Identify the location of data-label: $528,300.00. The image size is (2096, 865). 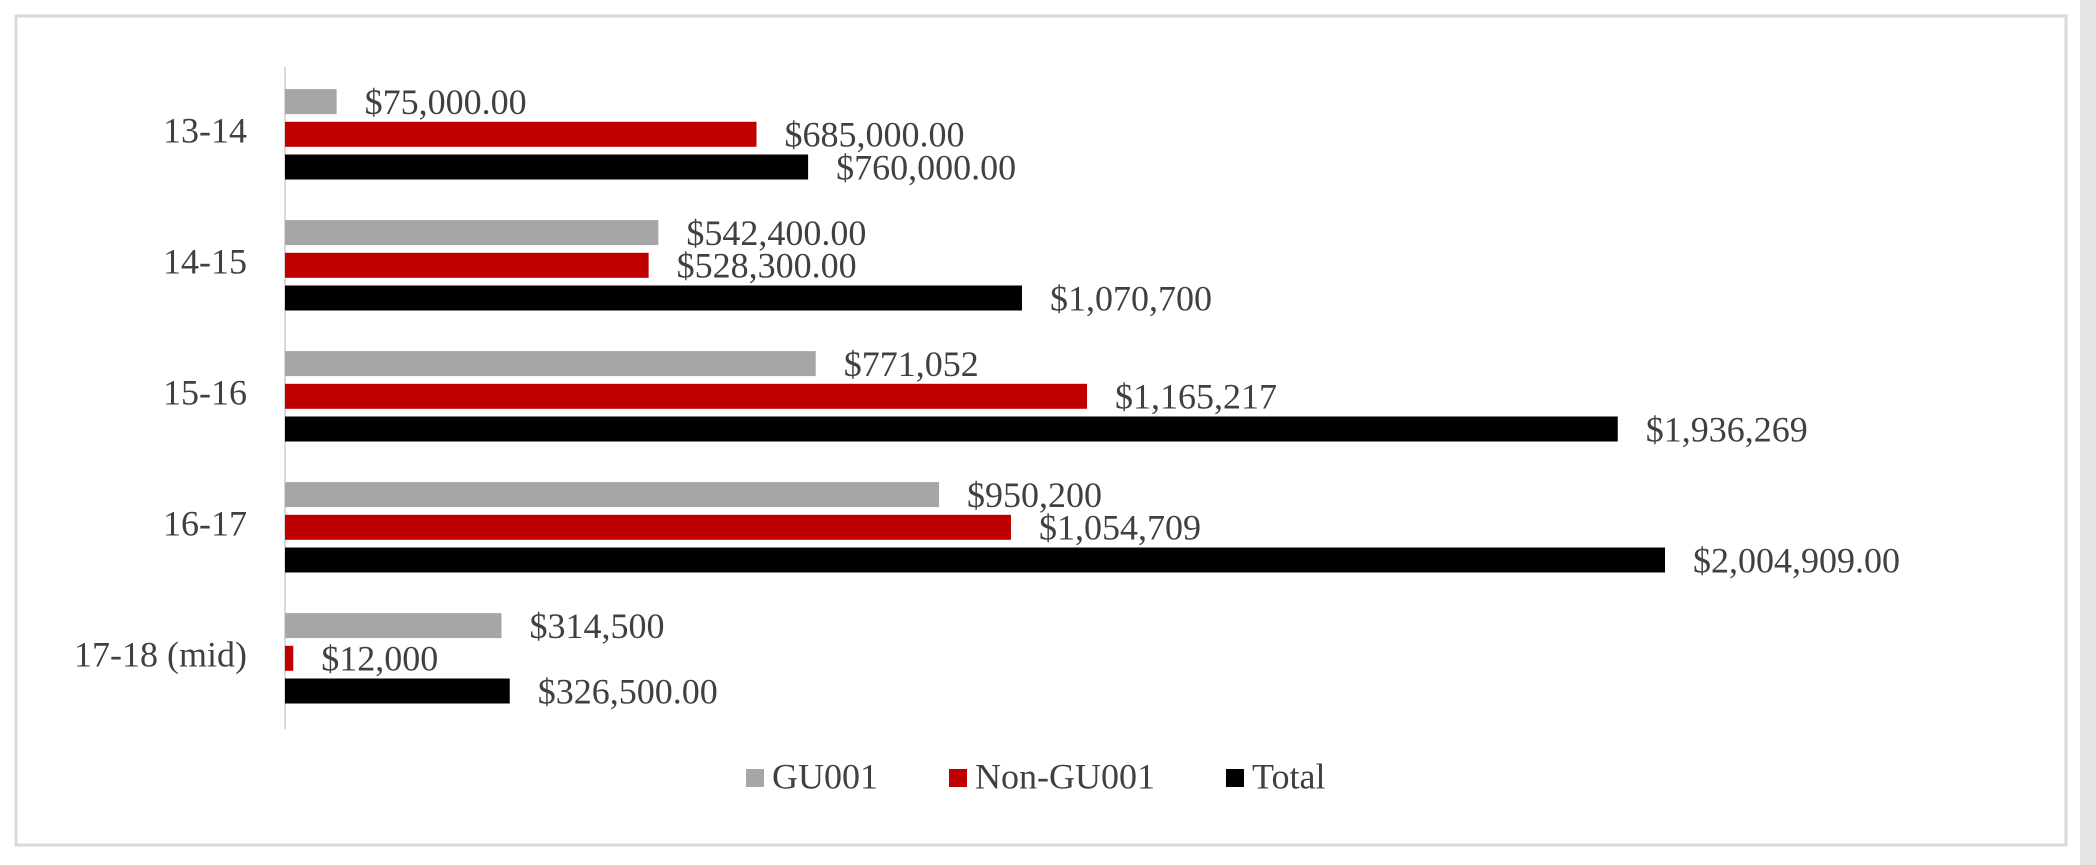
(767, 266).